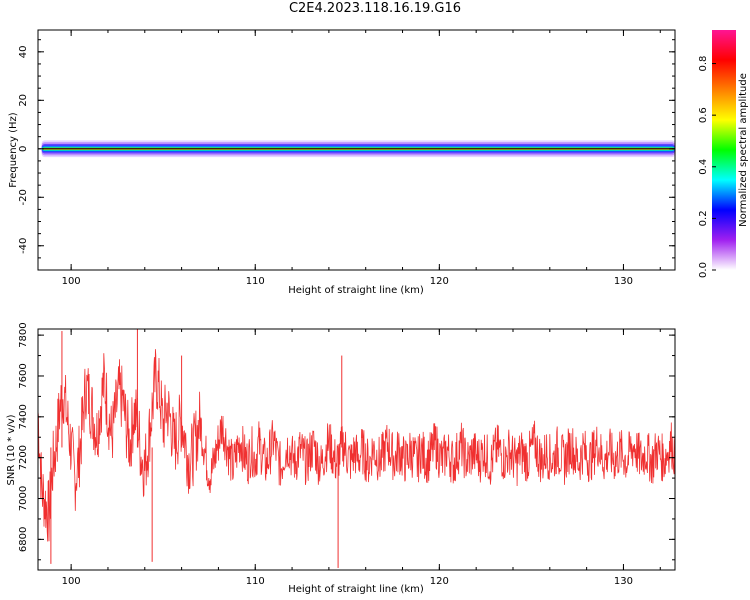  Describe the element at coordinates (23, 100) in the screenshot. I see `y-tick-label: 20` at that location.